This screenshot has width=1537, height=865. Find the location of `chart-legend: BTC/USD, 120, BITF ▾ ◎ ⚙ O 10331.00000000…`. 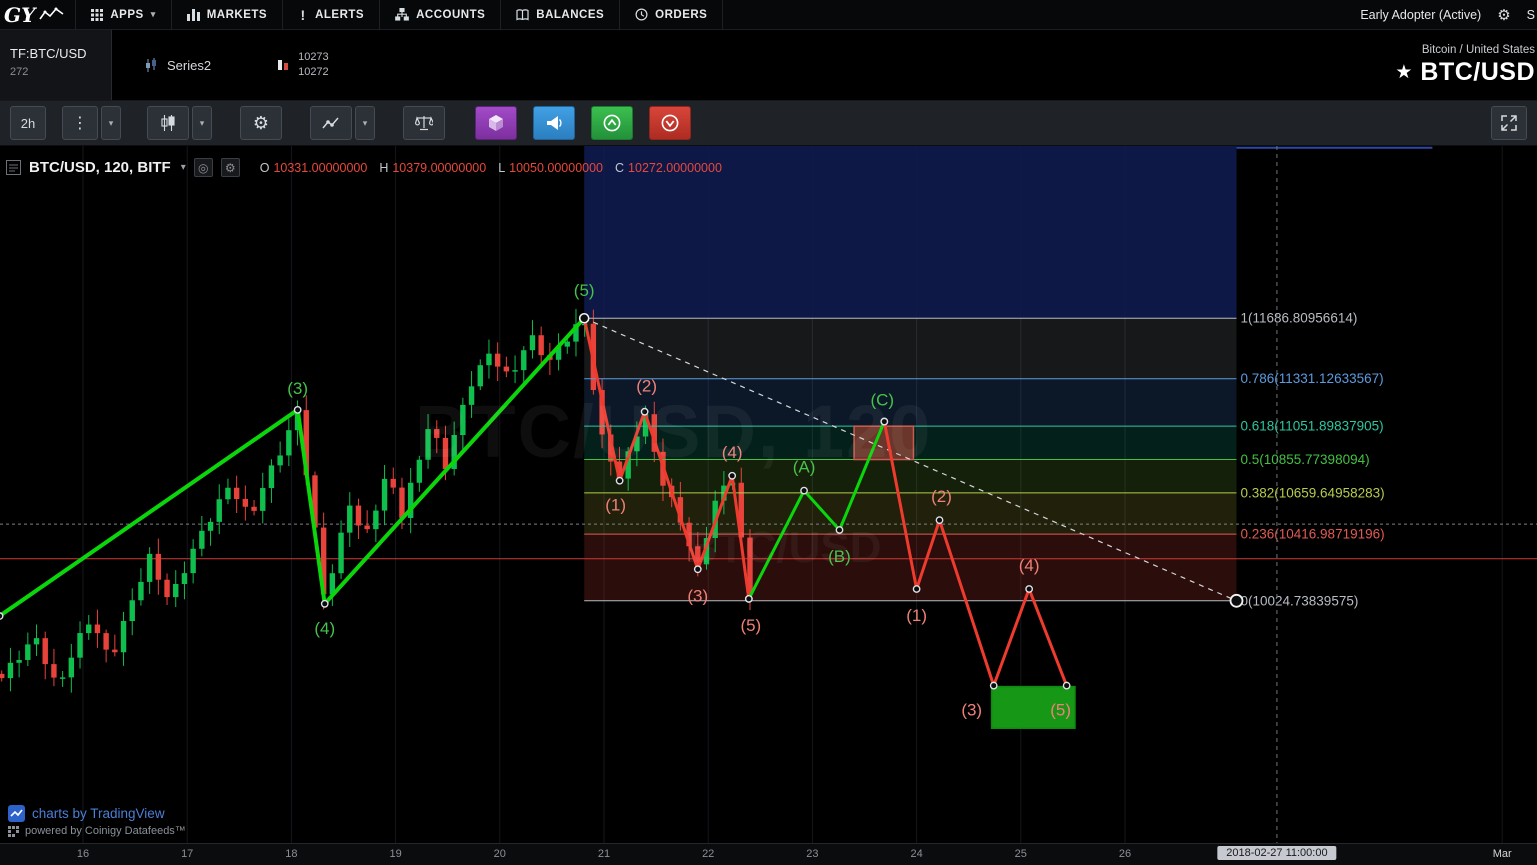

chart-legend: BTC/USD, 120, BITF ▾ ◎ ⚙ O 10331.00000000… is located at coordinates (364, 167).